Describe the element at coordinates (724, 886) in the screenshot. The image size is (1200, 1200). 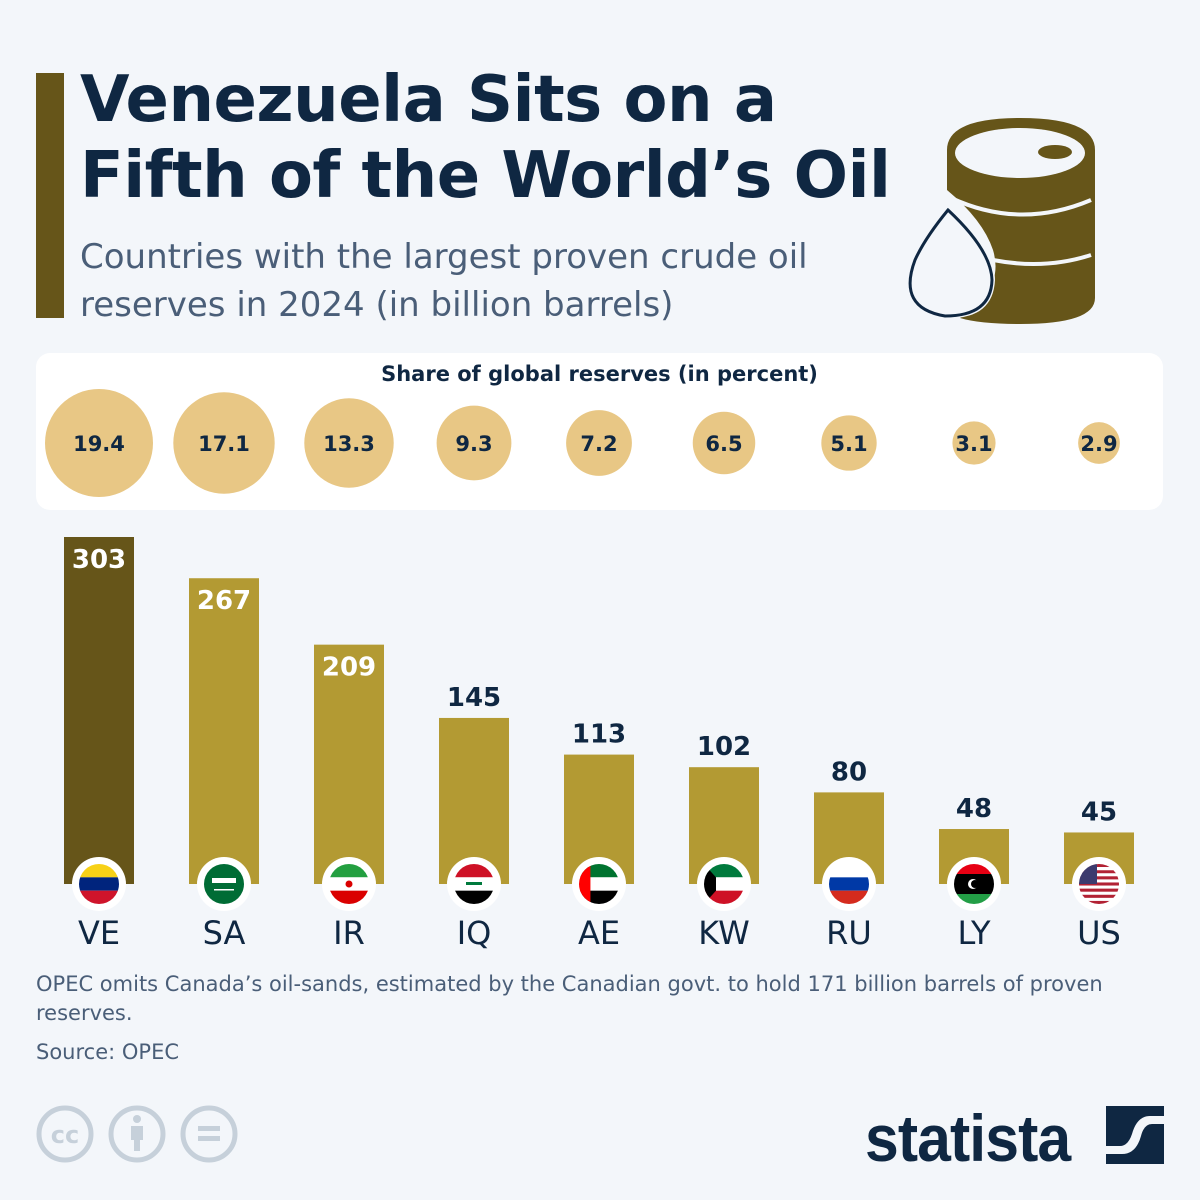
I see `kuwait-flag-icon` at that location.